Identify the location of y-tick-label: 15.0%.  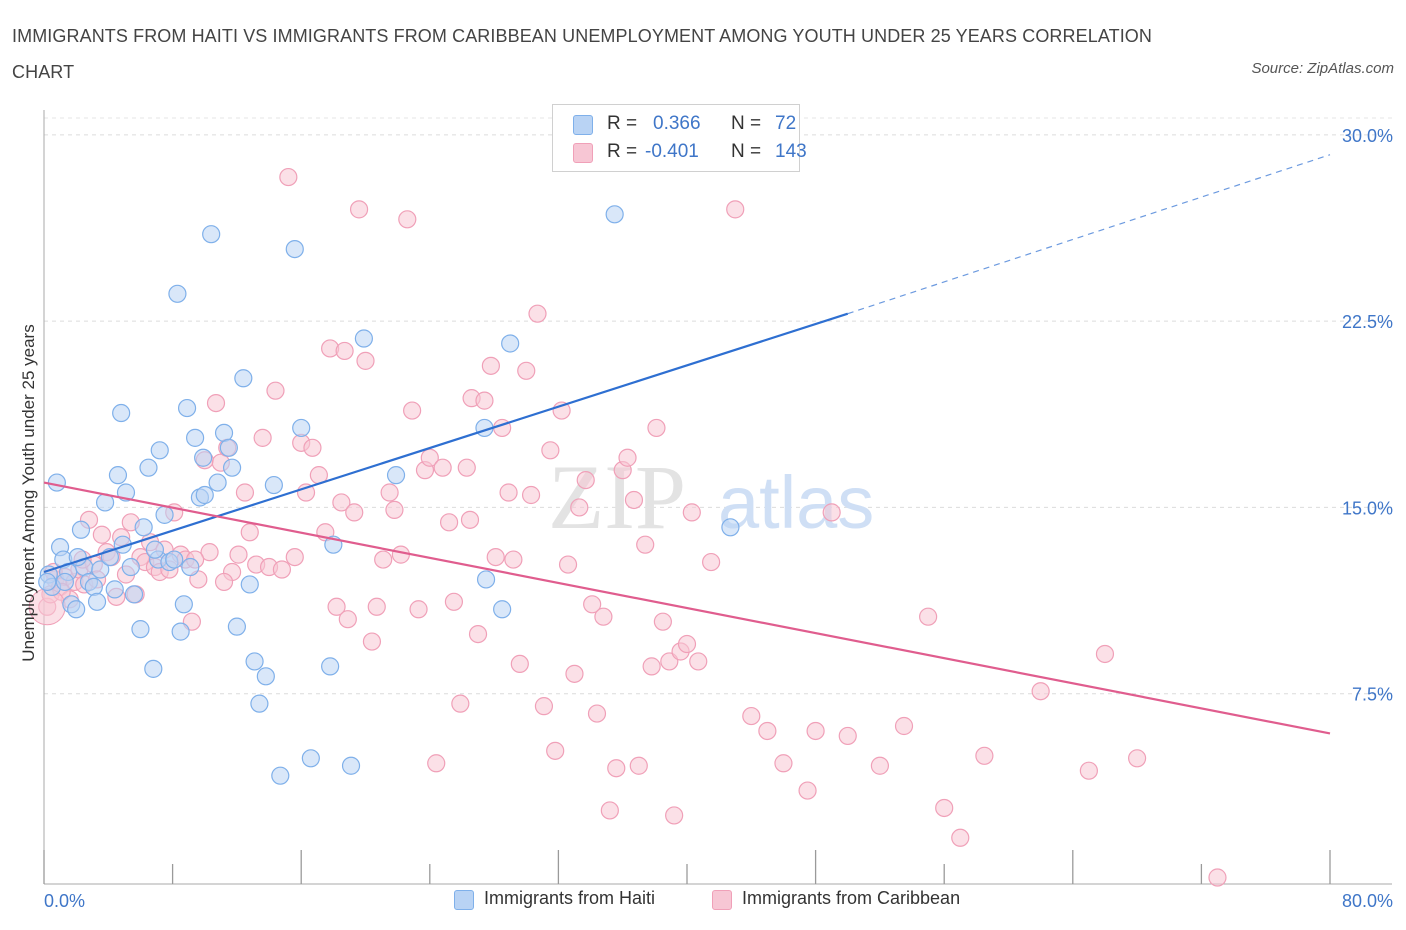
(1367, 508).